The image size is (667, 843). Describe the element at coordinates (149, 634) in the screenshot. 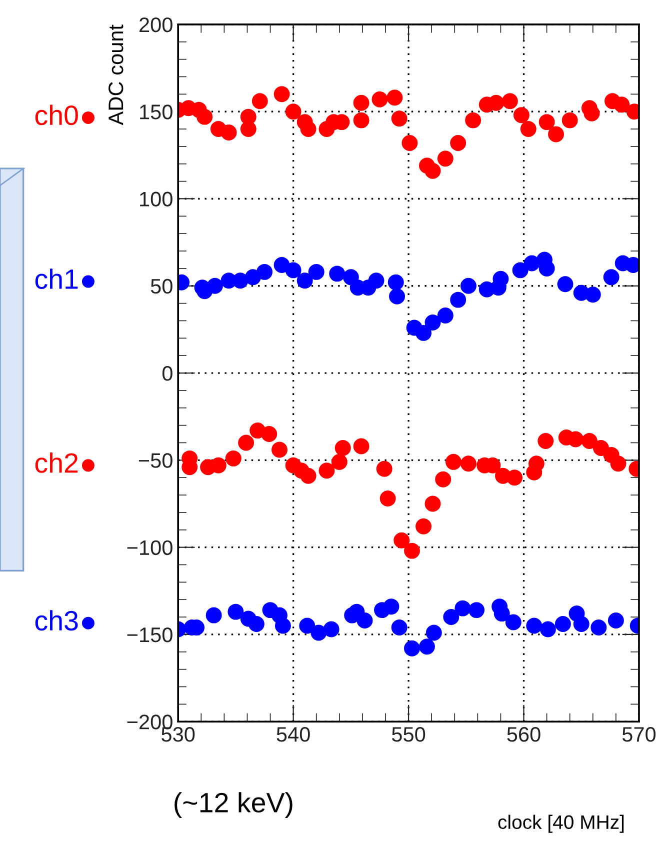

I see `y-tick-label: −150` at that location.